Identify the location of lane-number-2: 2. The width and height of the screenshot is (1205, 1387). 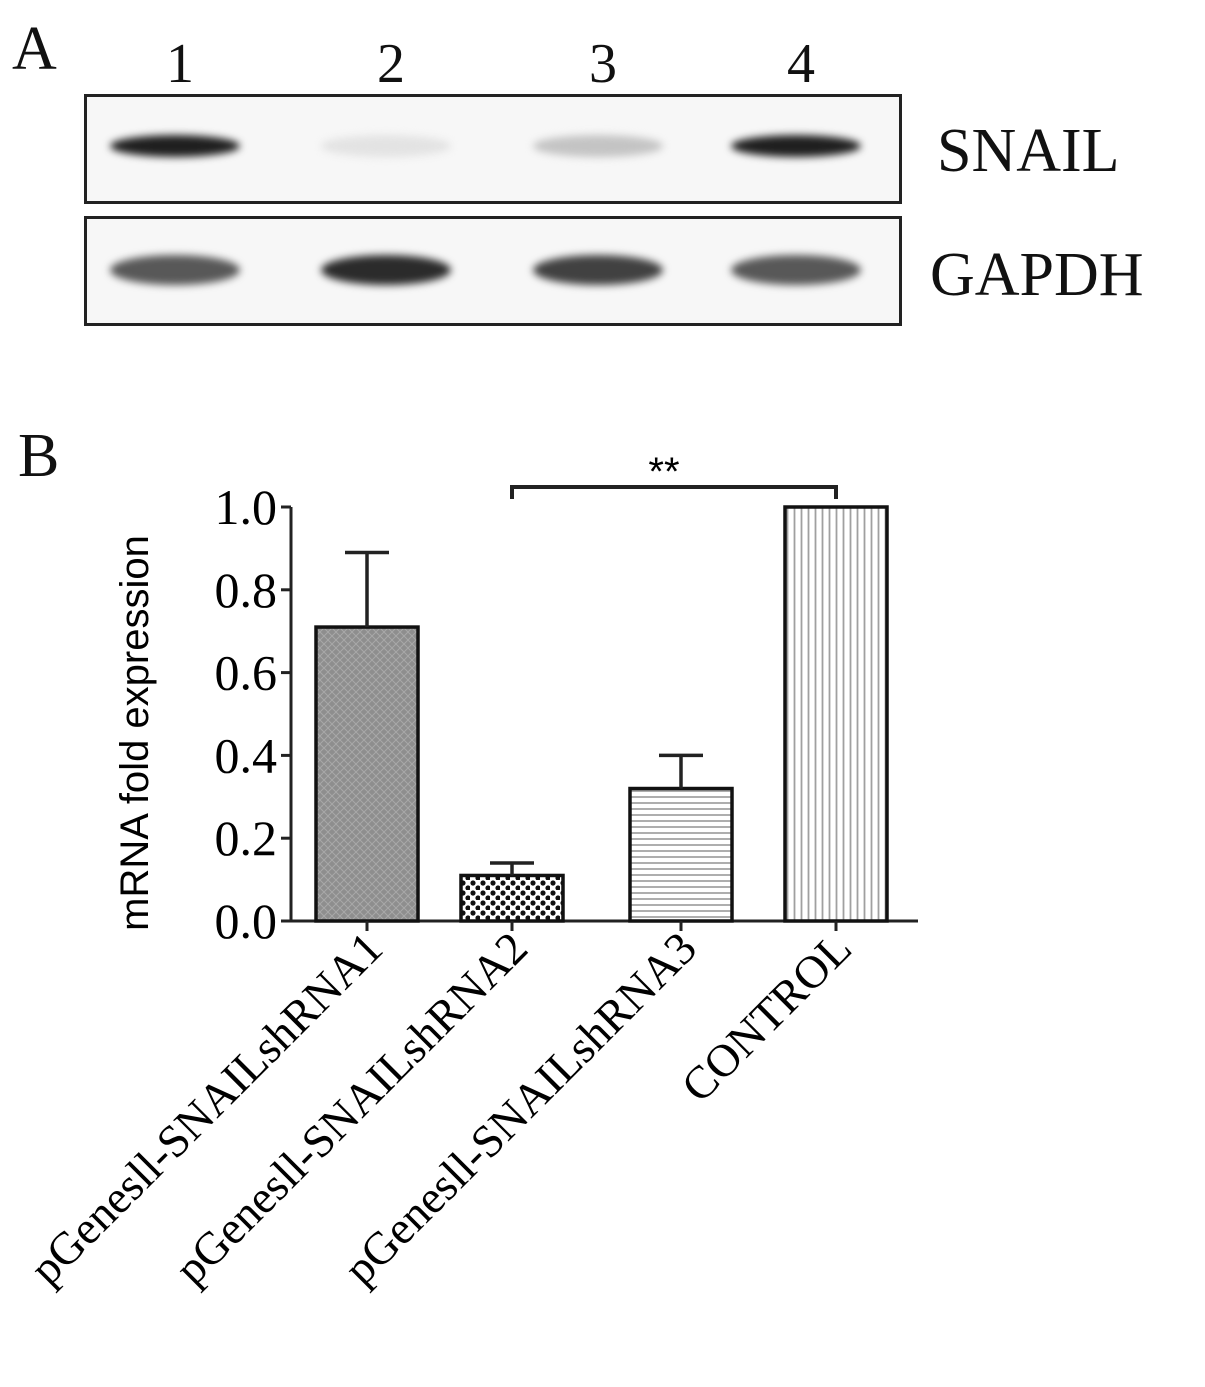
(391, 64).